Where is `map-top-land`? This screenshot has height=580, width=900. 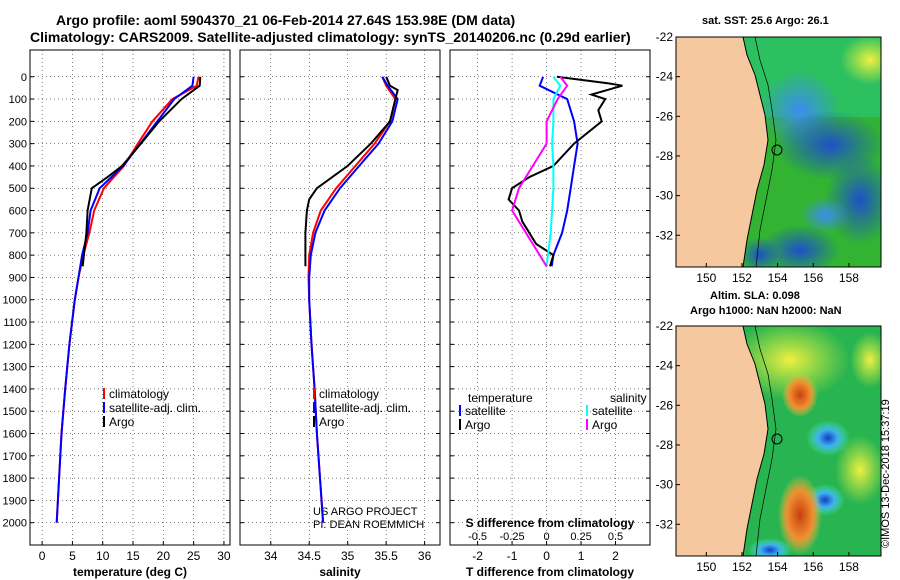 map-top-land is located at coordinates (722, 152).